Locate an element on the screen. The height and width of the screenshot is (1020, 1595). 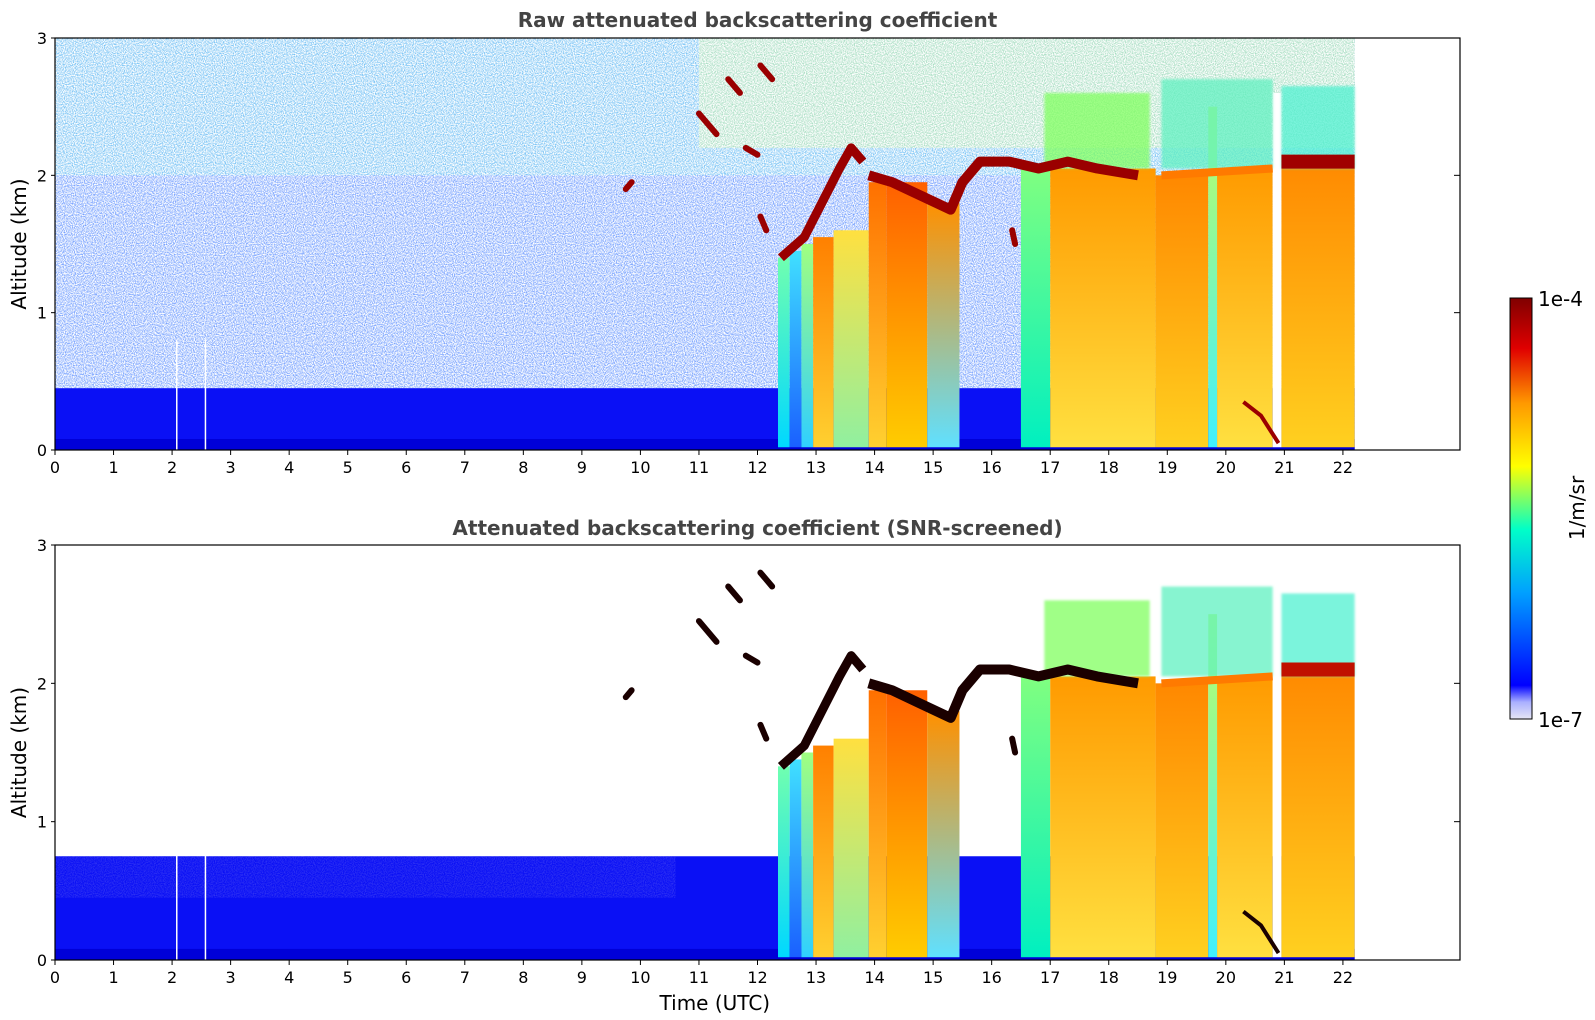
bottom-panel-x-label: Time (UTC) is located at coordinates (715, 1003).